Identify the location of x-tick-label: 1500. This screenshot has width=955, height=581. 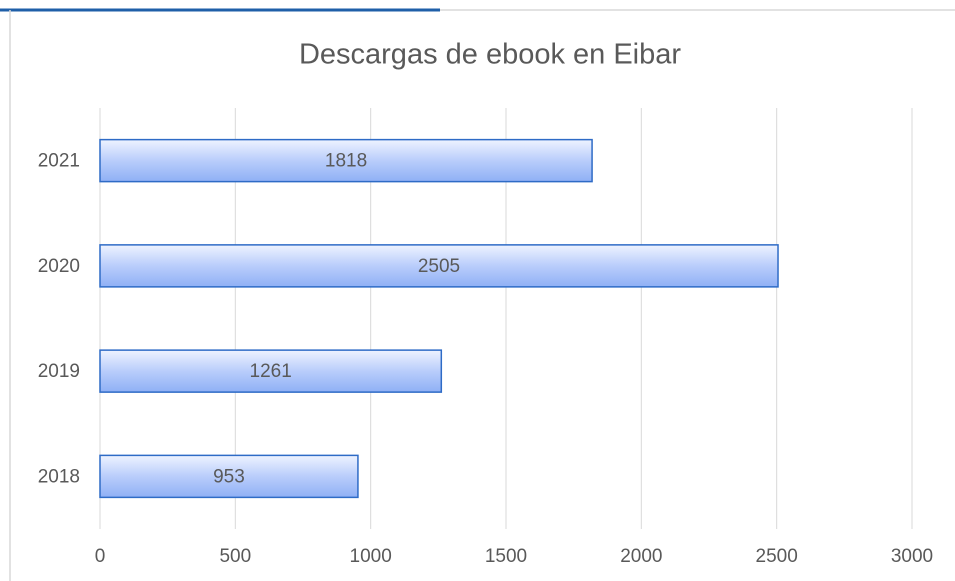
(506, 556).